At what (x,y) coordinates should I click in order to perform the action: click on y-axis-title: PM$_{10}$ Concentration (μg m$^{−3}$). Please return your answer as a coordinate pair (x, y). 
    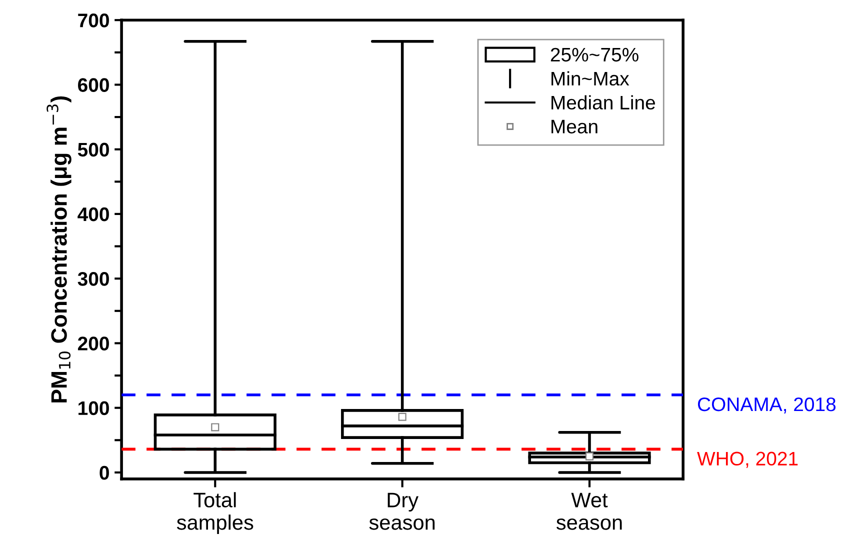
    Looking at the image, I should click on (59, 249).